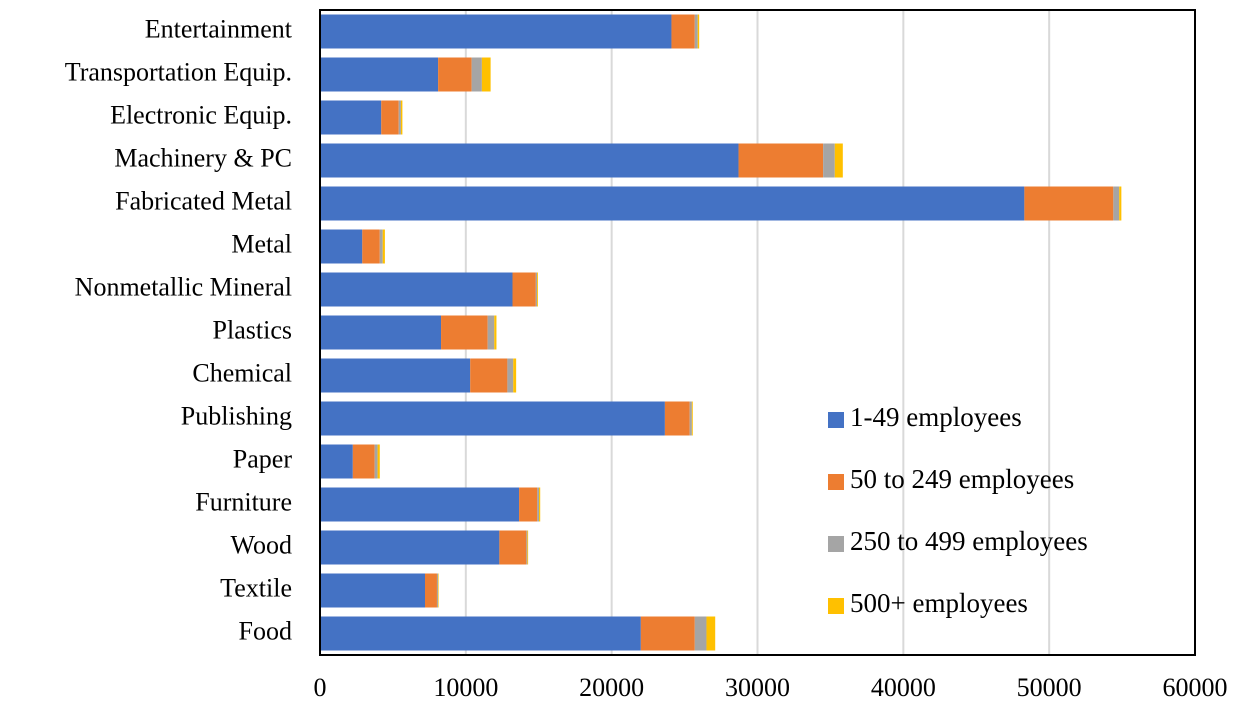 The width and height of the screenshot is (1246, 702). Describe the element at coordinates (611, 687) in the screenshot. I see `x-tick-label: 20000` at that location.